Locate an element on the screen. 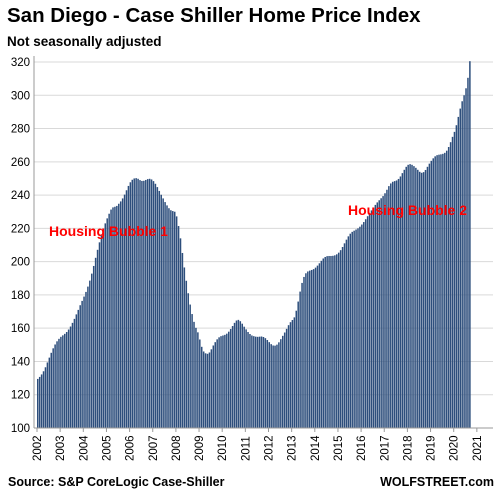 This screenshot has height=495, width=500. x-tick-label: 2019 is located at coordinates (432, 448).